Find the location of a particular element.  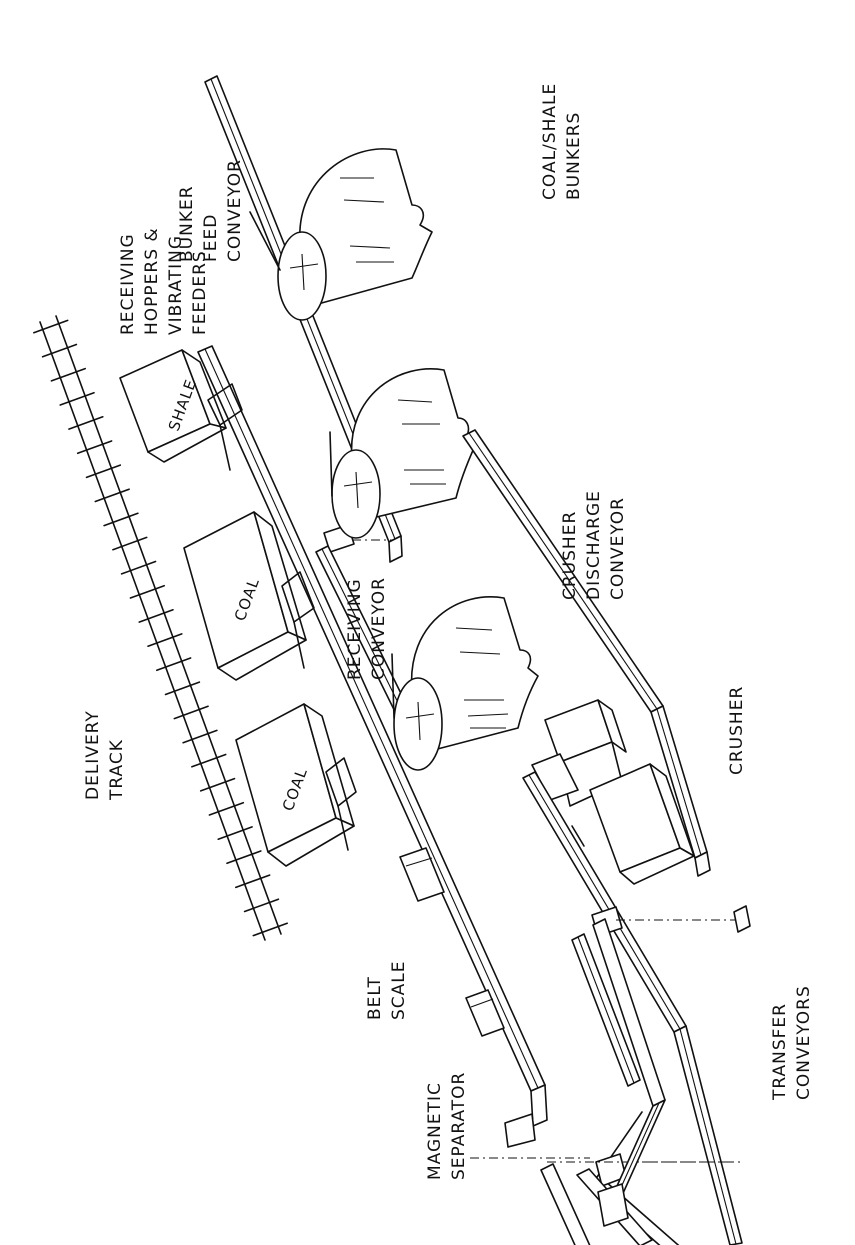

magnetic-separator is located at coordinates (485, 1013).